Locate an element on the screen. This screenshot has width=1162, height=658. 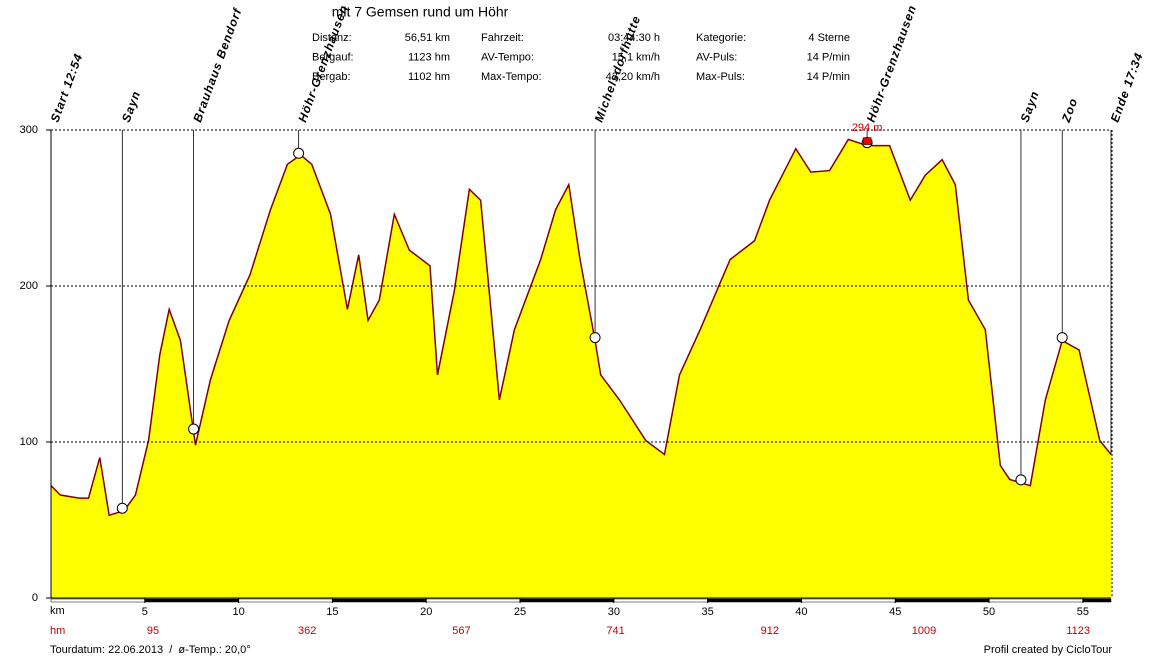
info-value: 43,20 km/h is located at coordinates (633, 77).